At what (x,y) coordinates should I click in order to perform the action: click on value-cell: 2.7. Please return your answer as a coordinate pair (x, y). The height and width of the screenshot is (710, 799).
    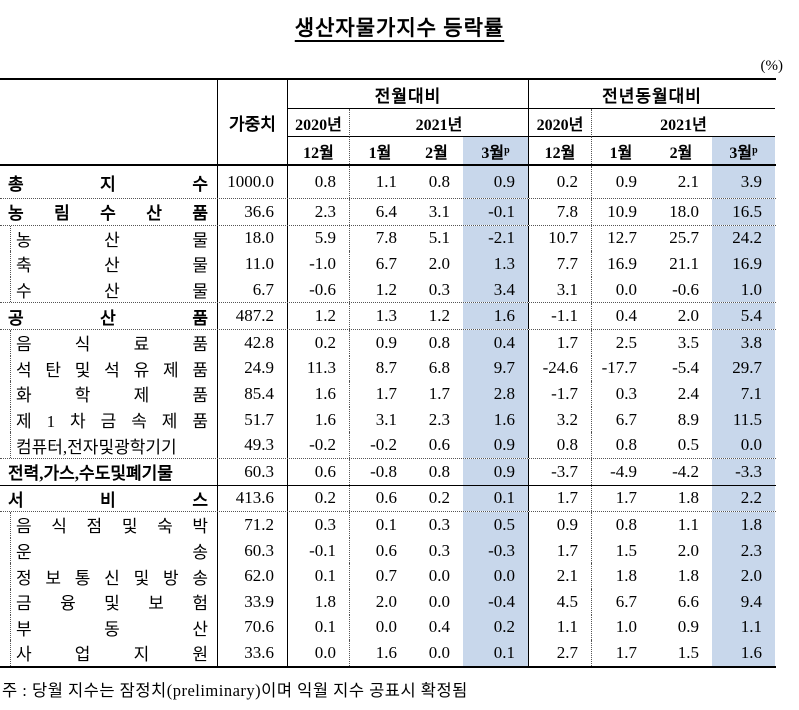
    Looking at the image, I should click on (560, 653).